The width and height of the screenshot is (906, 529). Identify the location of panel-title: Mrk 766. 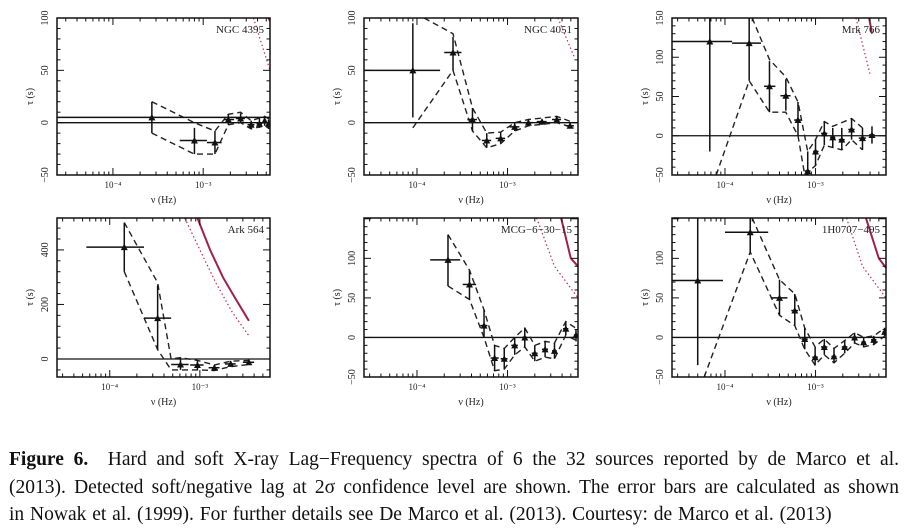
(861, 30).